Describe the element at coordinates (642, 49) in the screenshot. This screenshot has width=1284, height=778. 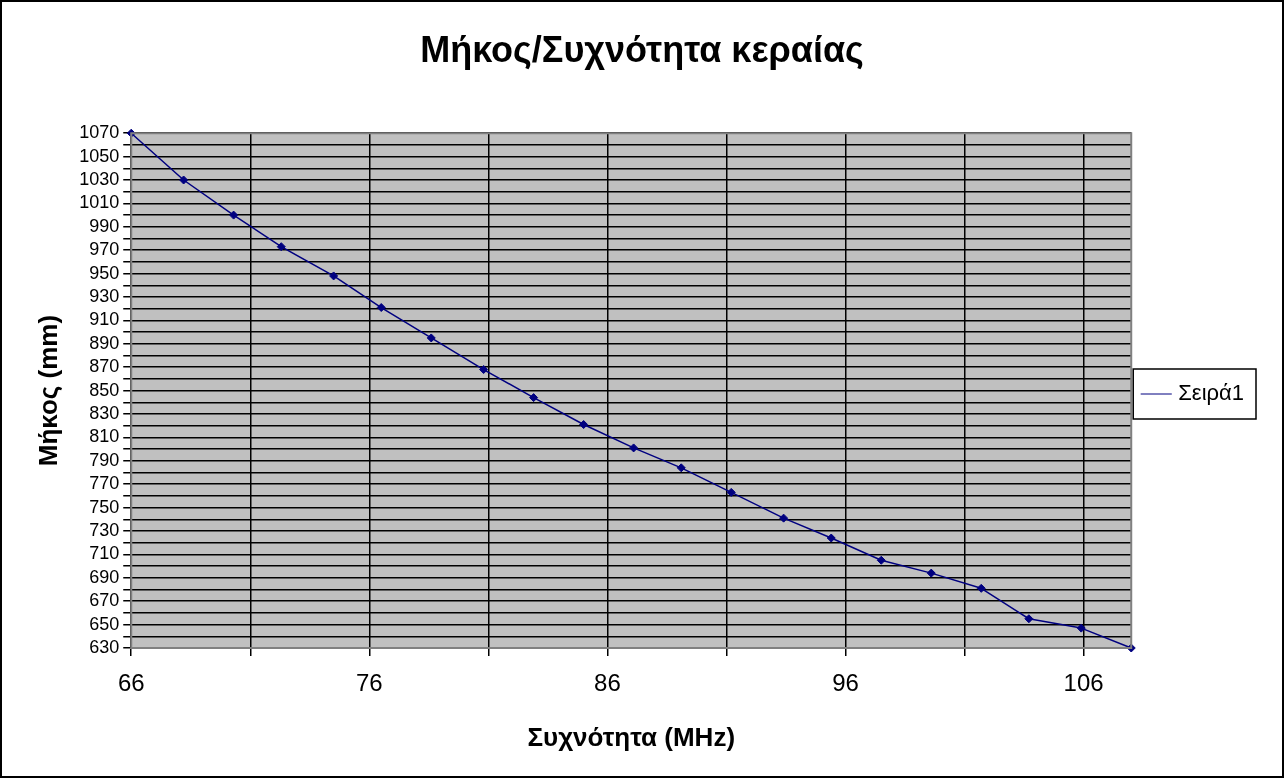
I see `chart-title: Μήκος/Συχνότητα κεραίας` at that location.